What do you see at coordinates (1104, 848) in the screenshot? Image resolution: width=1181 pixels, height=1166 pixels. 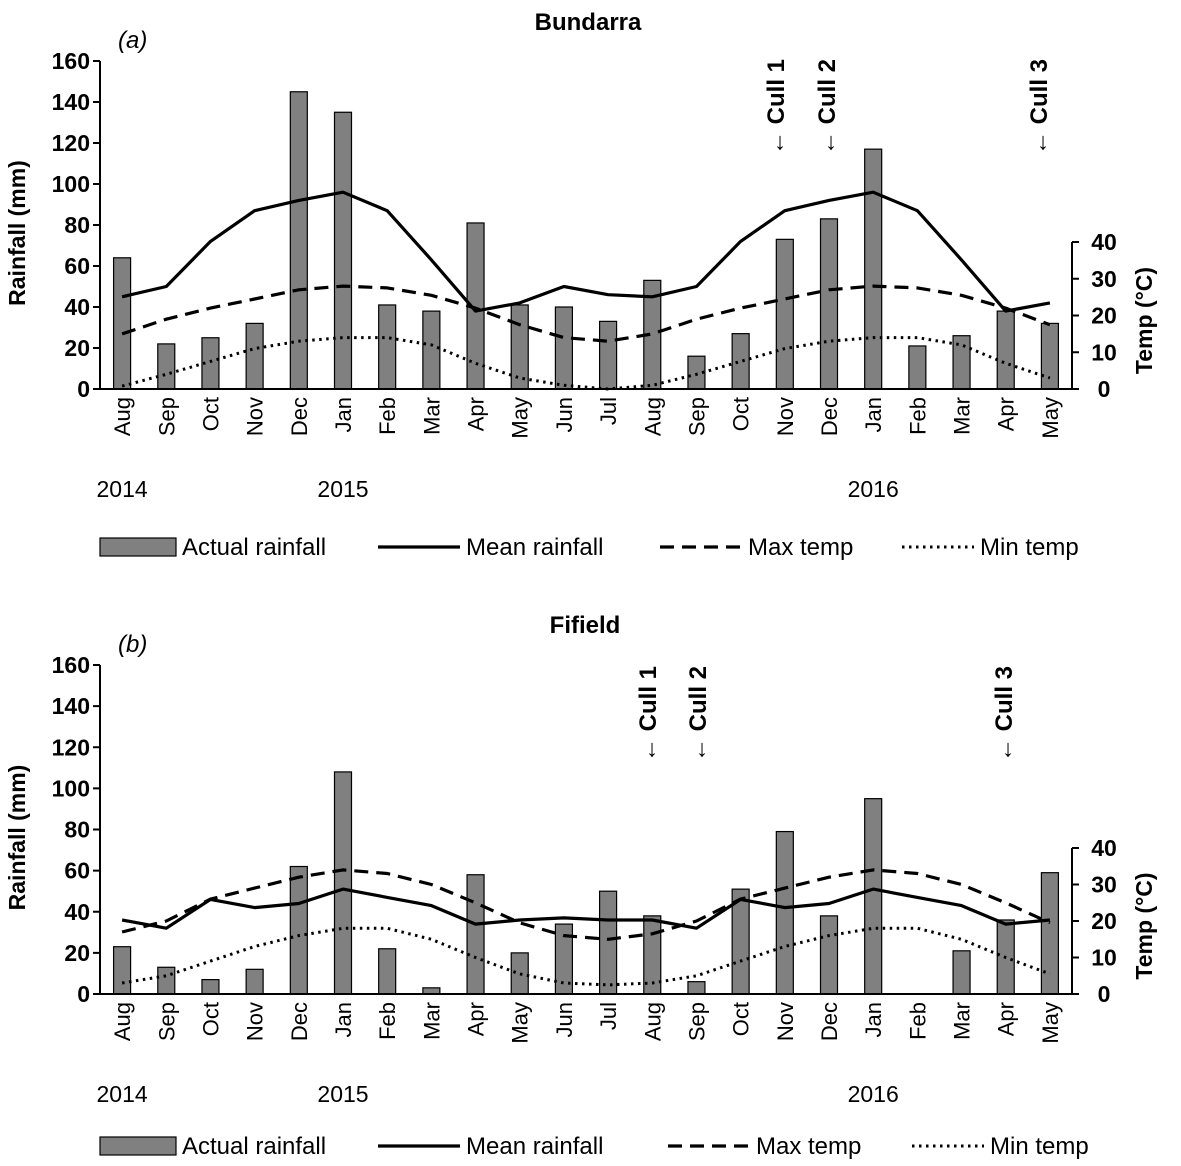 I see `y-tick-label-right: 40` at bounding box center [1104, 848].